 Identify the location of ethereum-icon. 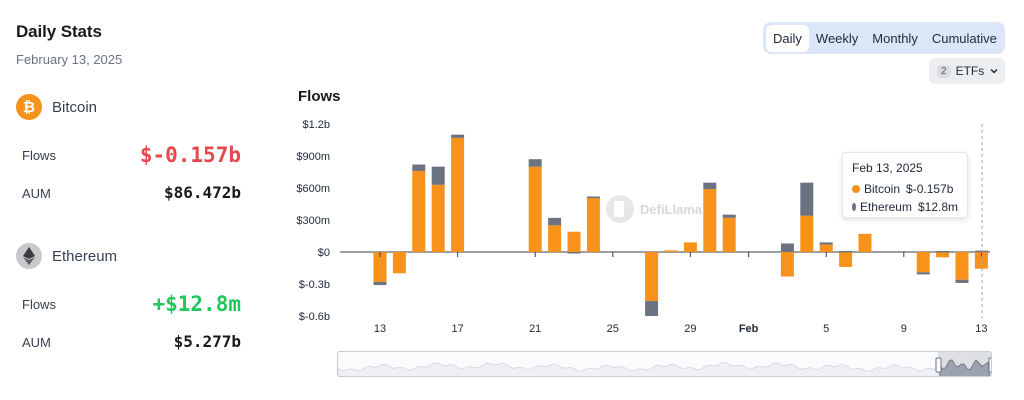
(29, 256).